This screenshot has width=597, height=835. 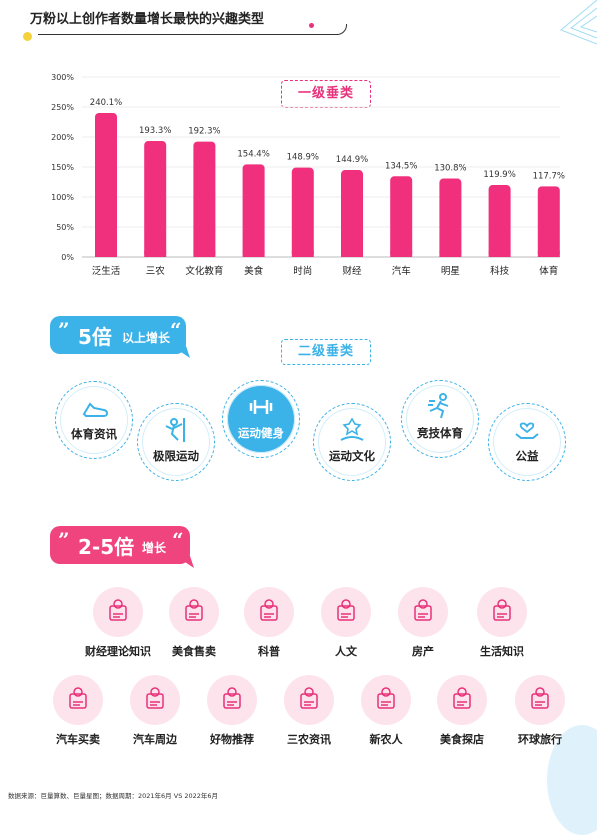 What do you see at coordinates (204, 199) in the screenshot?
I see `bar-文化教育` at bounding box center [204, 199].